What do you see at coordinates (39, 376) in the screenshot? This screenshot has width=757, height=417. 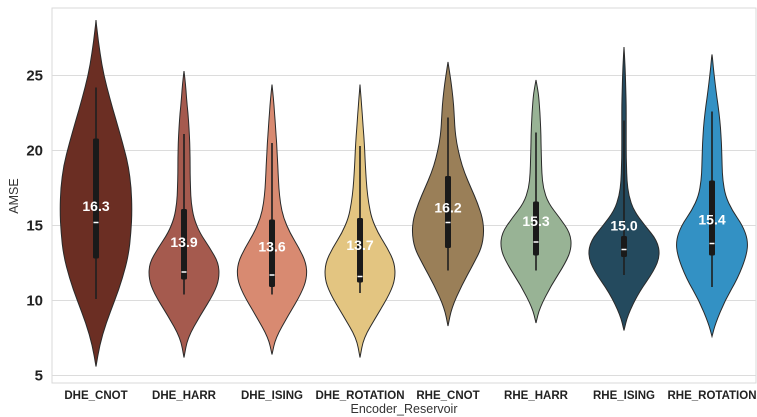 I see `y-tick-label: 5` at bounding box center [39, 376].